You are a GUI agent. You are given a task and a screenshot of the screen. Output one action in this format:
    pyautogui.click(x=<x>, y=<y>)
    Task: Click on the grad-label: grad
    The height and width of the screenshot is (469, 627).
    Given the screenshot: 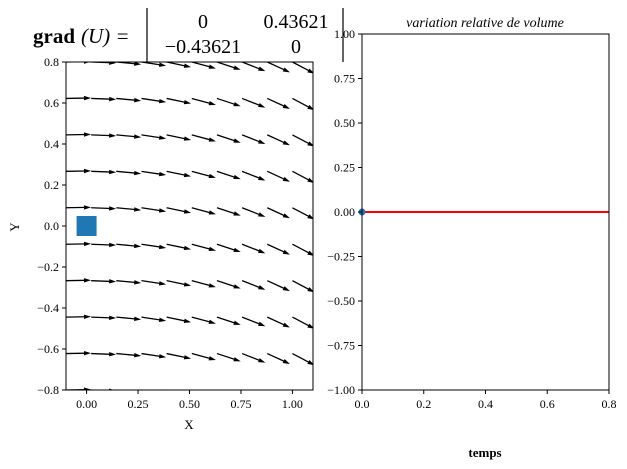 What is the action you would take?
    pyautogui.click(x=54, y=36)
    